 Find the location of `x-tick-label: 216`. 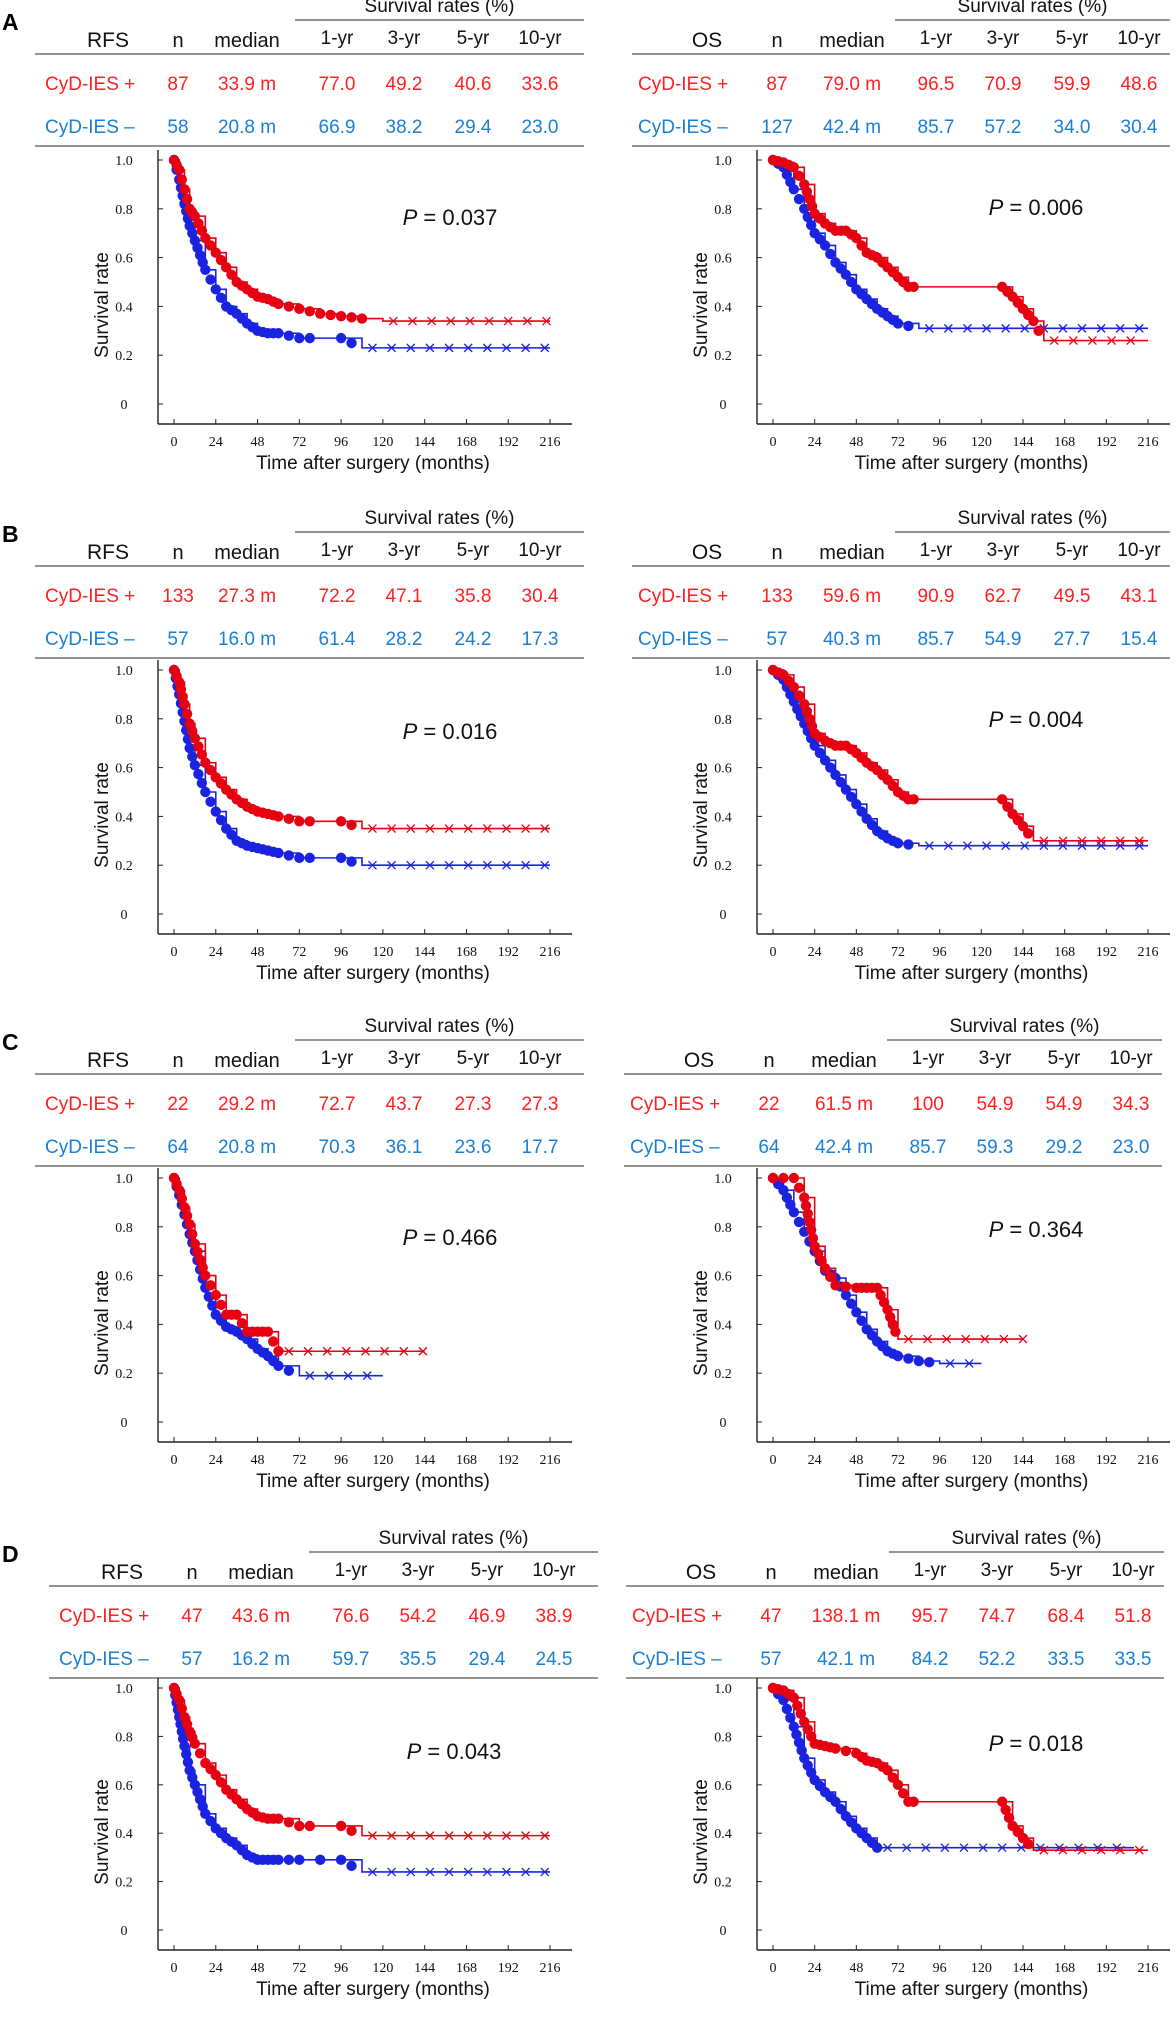

x-tick-label: 216 is located at coordinates (1148, 1968).